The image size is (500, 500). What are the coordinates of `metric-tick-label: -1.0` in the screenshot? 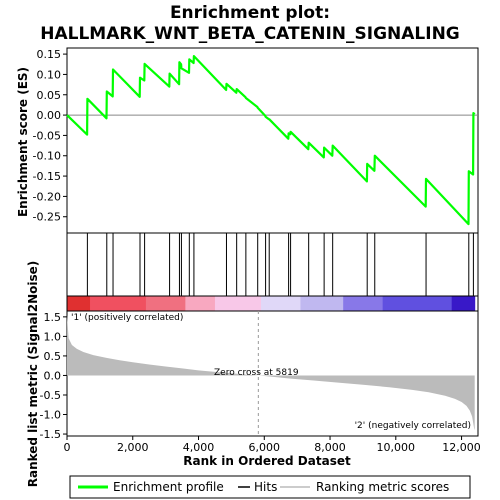 It's located at (50, 415).